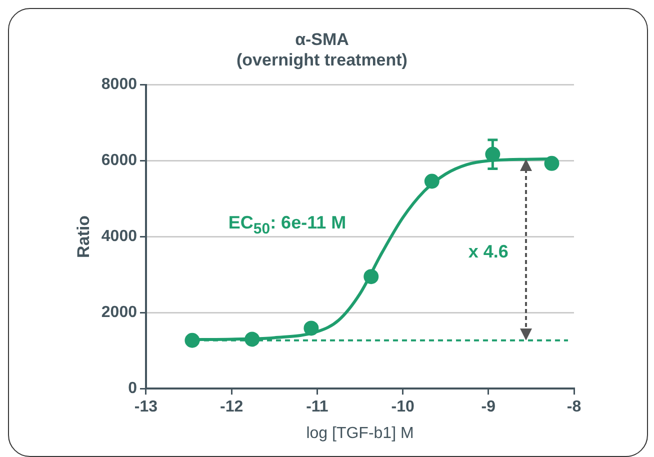 The width and height of the screenshot is (654, 457). I want to click on y-tick-label: 2000, so click(119, 313).